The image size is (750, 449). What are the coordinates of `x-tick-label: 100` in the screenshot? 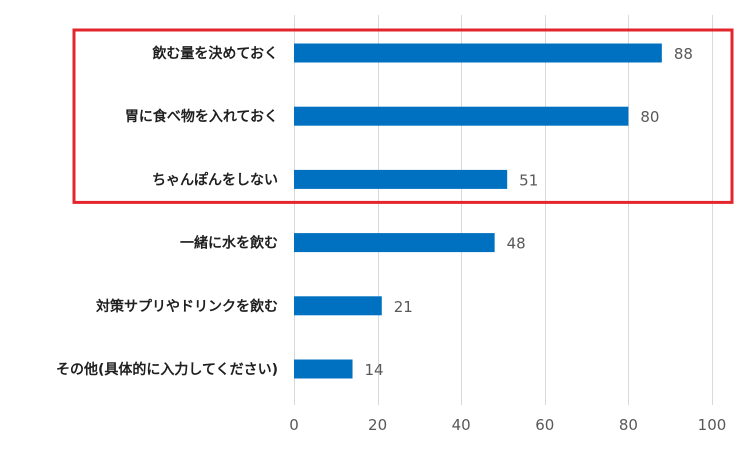 It's located at (712, 425).